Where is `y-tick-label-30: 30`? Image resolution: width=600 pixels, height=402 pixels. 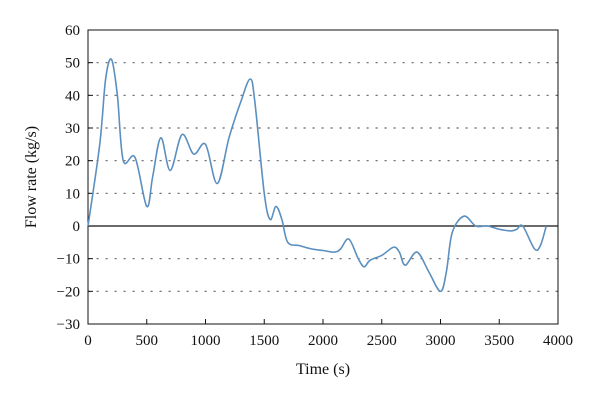
y-tick-label-30: 30 is located at coordinates (72, 129).